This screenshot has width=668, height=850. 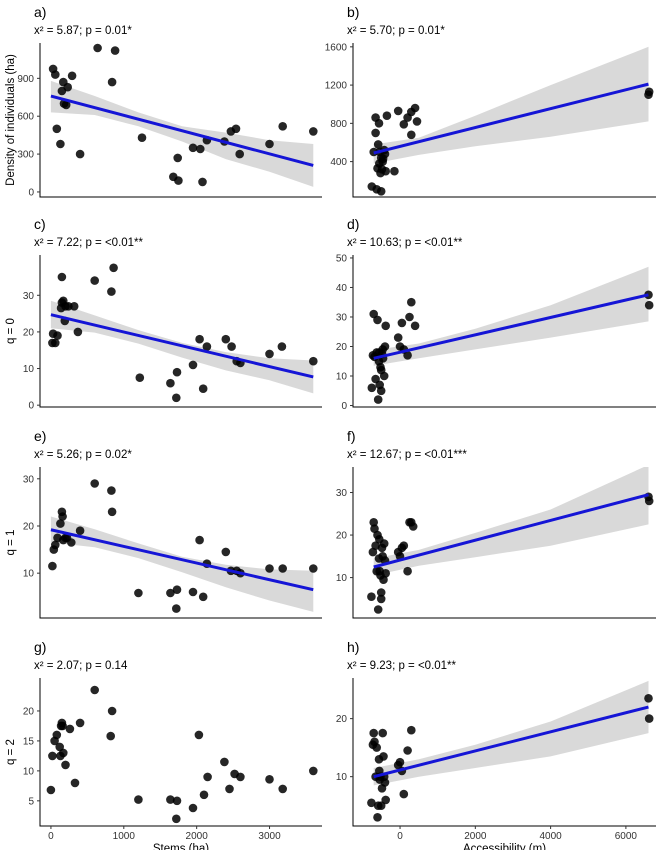 What do you see at coordinates (40, 647) in the screenshot?
I see `panel-letter: g)` at bounding box center [40, 647].